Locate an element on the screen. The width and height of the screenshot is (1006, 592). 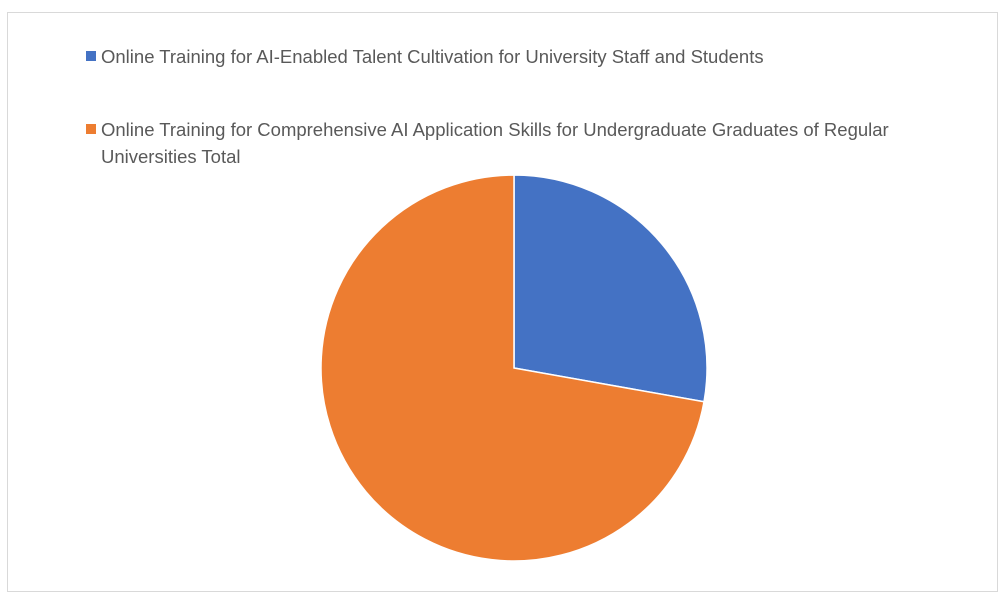
pie-slice-ai-enabled-talent is located at coordinates (610, 288).